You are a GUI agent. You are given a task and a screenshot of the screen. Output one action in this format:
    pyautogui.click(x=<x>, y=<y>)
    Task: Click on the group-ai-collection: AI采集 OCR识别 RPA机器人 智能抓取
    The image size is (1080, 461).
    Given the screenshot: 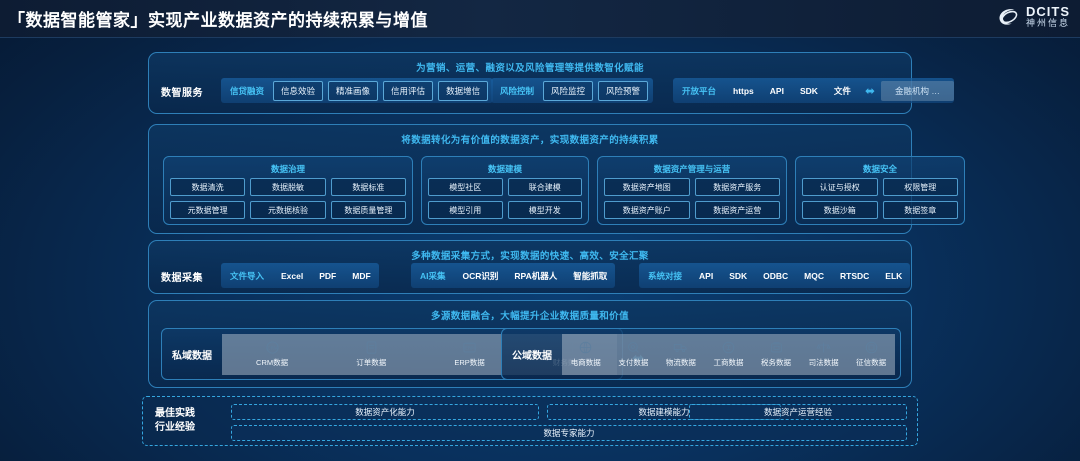 What is the action you would take?
    pyautogui.click(x=513, y=275)
    